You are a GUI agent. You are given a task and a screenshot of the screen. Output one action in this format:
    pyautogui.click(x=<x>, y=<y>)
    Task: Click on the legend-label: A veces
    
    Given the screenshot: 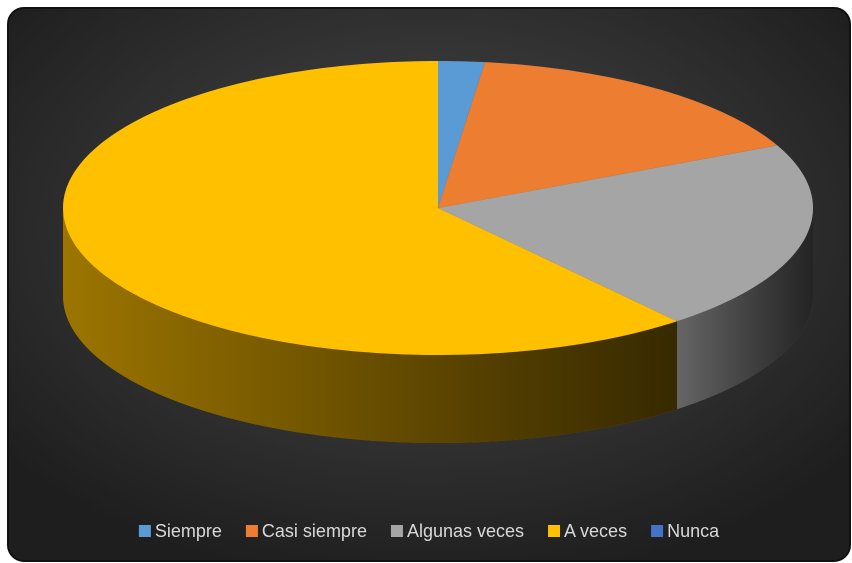 What is the action you would take?
    pyautogui.click(x=595, y=531)
    